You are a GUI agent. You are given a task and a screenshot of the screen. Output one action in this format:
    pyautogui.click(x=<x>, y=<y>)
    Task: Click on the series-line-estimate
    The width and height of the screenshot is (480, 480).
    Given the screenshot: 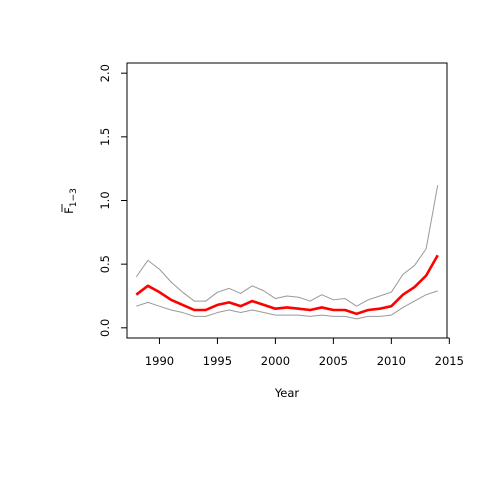 What is the action you would take?
    pyautogui.click(x=287, y=285)
    